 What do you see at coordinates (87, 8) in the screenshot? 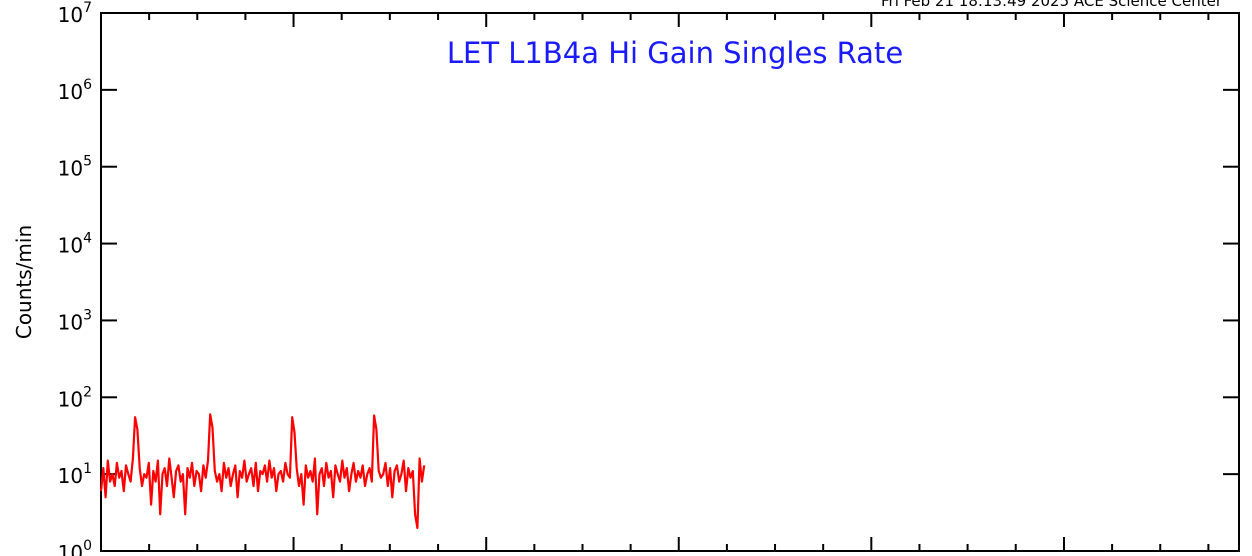
I see `y-tick-exp: 7` at bounding box center [87, 8].